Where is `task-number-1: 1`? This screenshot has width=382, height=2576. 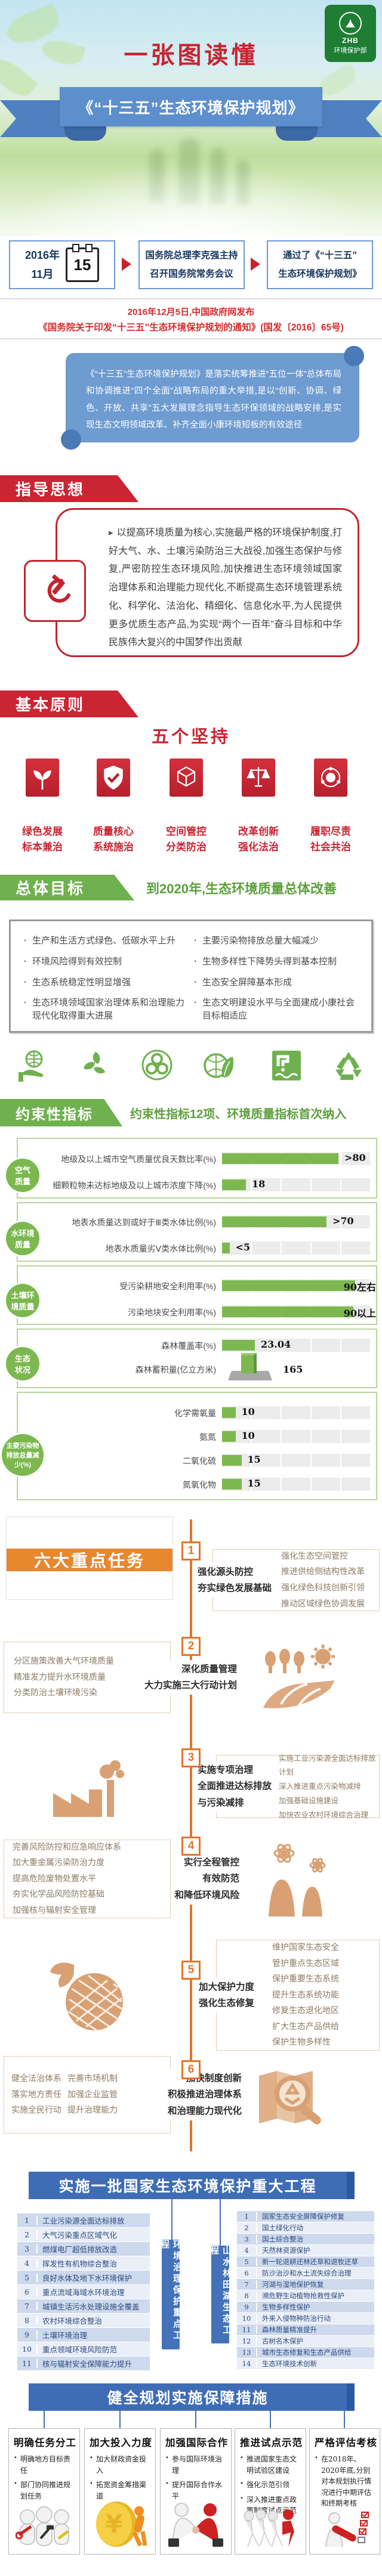 task-number-1: 1 is located at coordinates (191, 1551).